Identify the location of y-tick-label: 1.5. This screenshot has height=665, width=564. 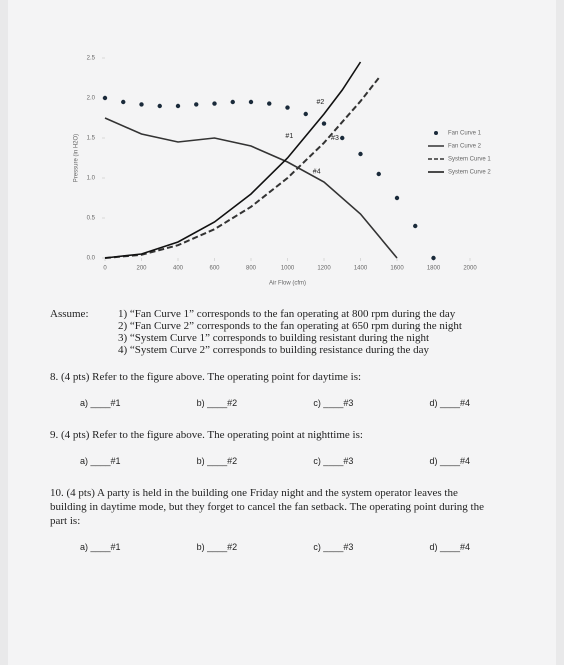
(91, 139).